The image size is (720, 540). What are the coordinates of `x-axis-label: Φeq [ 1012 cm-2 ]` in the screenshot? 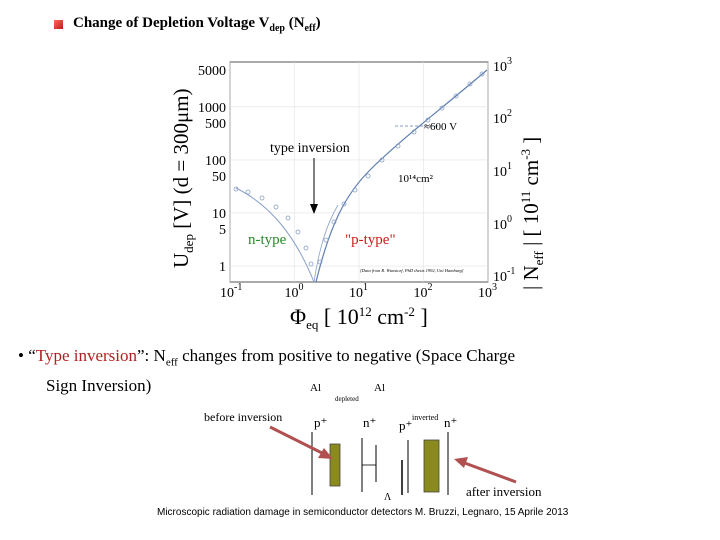 It's located at (359, 318).